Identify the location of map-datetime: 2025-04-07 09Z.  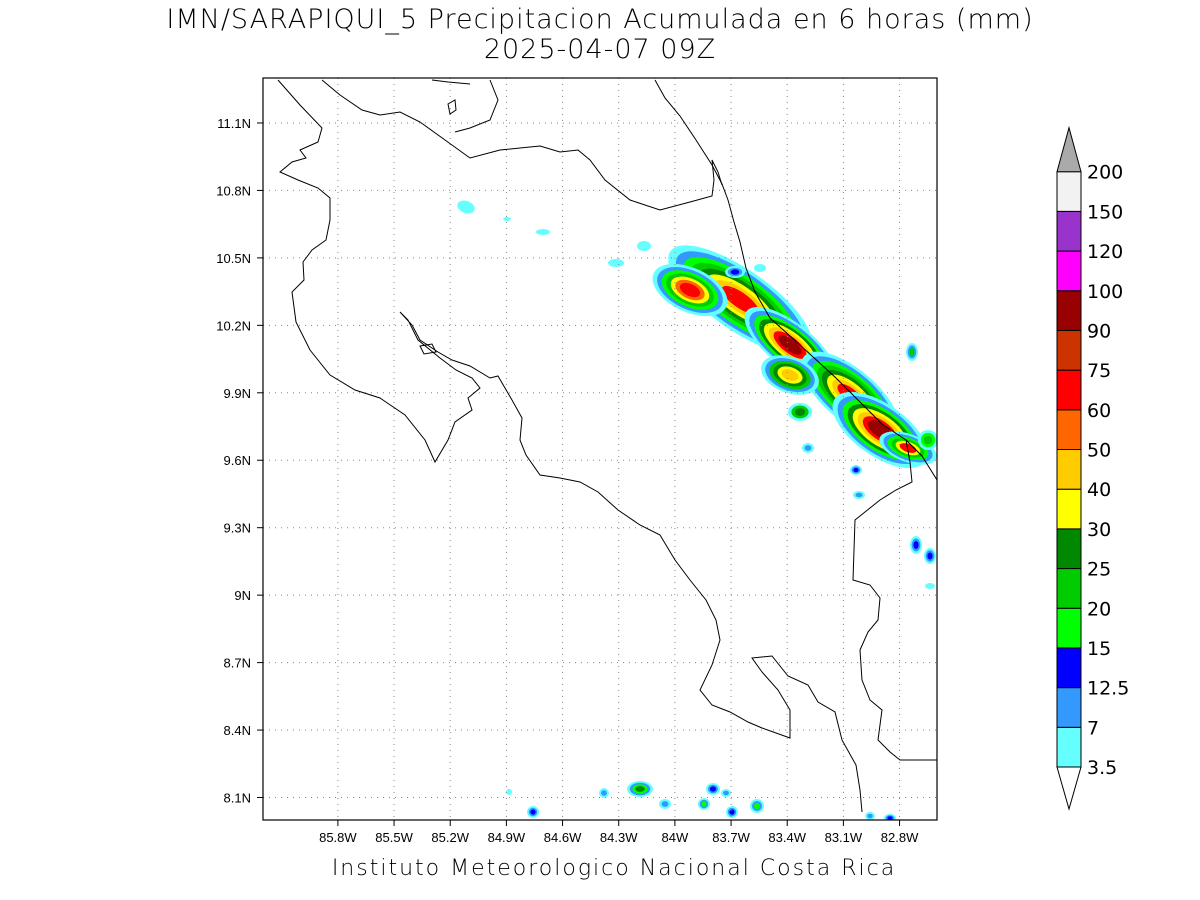
(600, 49).